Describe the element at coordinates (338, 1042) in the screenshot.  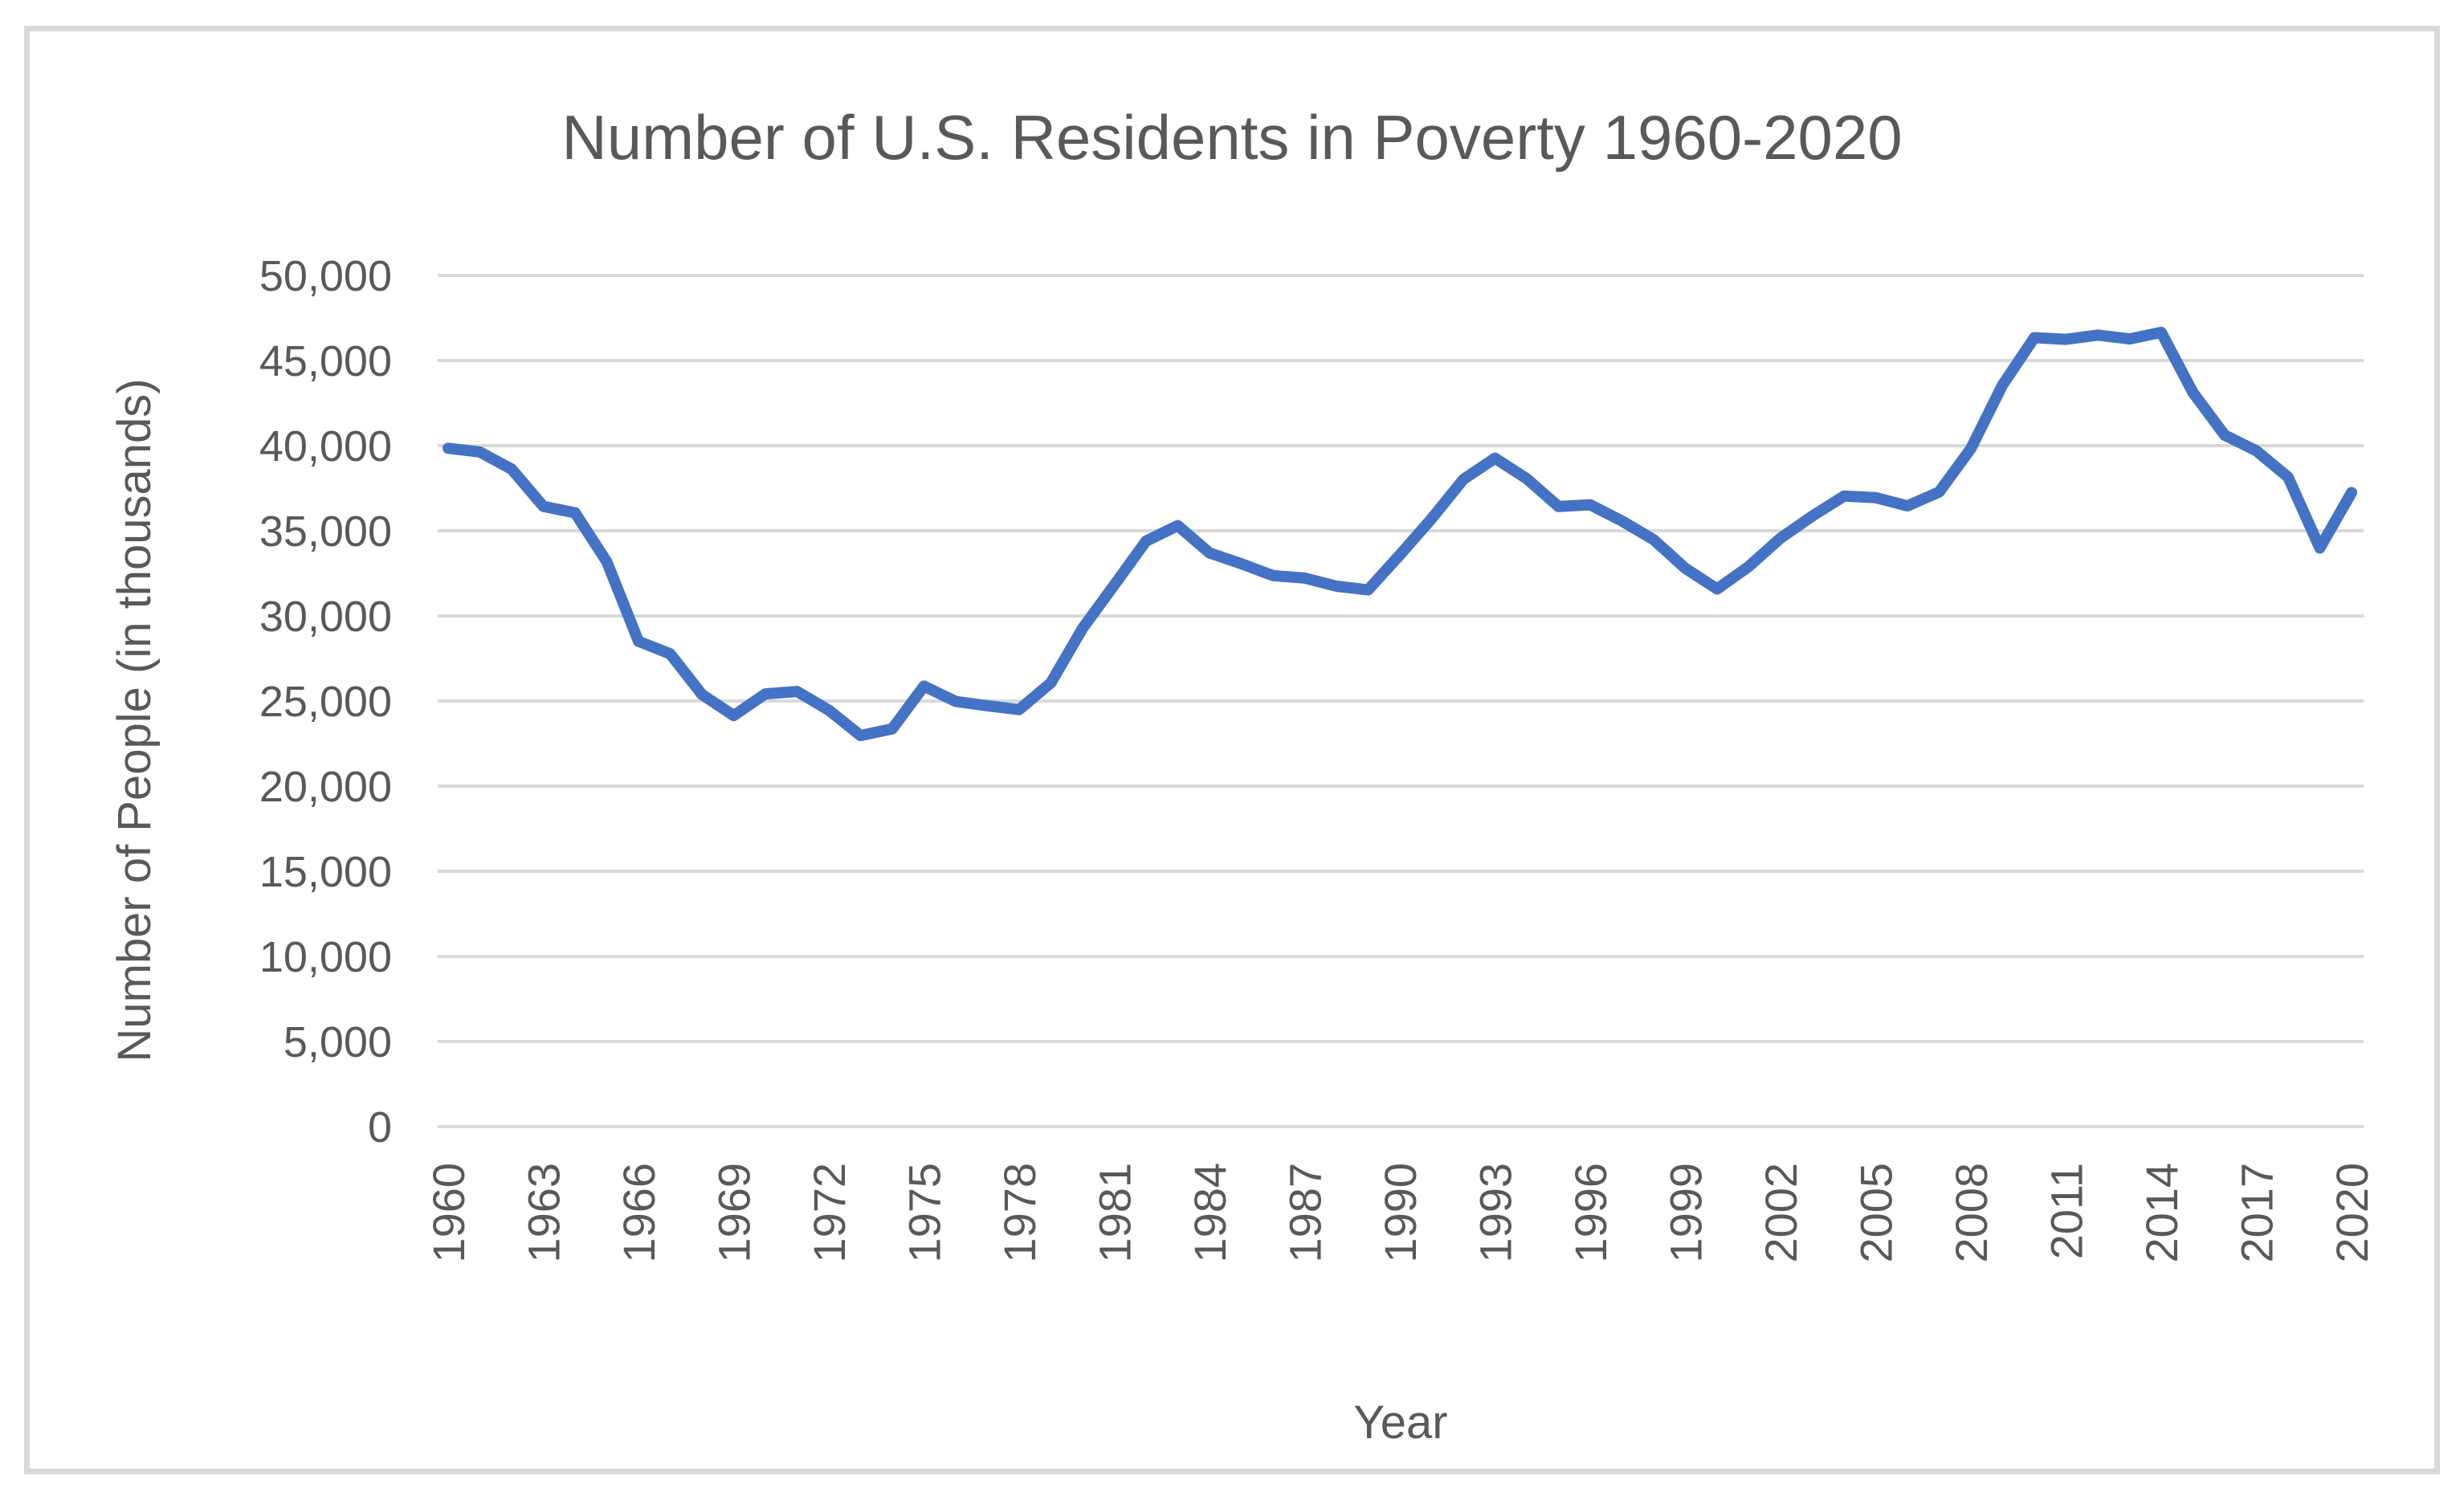
I see `y-tick-label: 5,000` at that location.